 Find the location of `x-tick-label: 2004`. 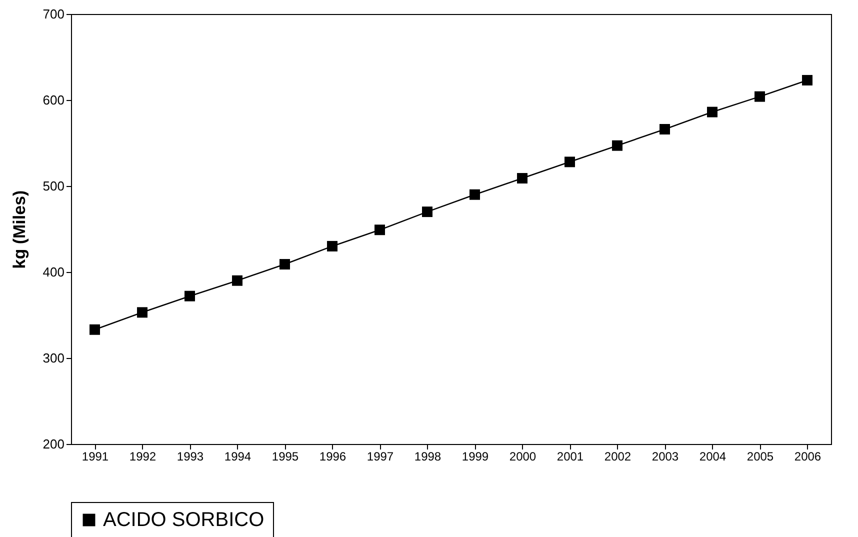

x-tick-label: 2004 is located at coordinates (712, 457).